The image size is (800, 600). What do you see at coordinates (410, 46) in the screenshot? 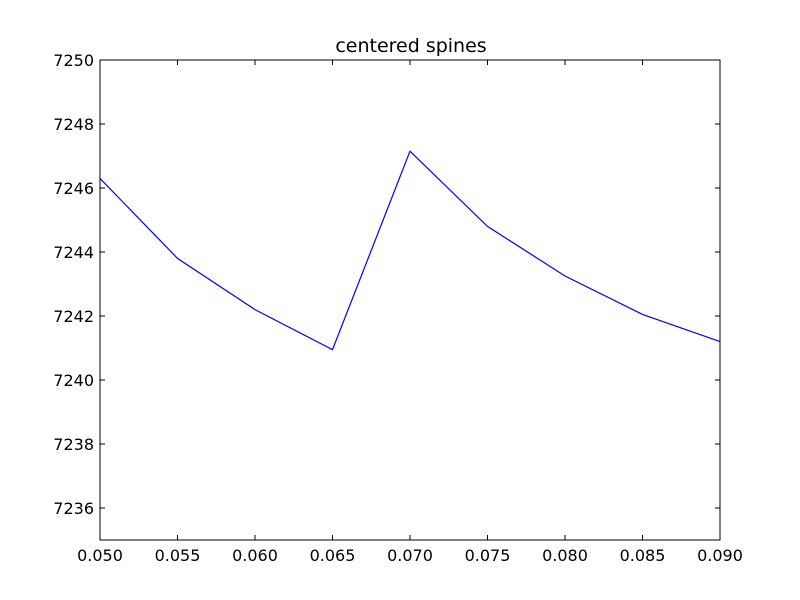
I see `chart-title: centered spines` at bounding box center [410, 46].